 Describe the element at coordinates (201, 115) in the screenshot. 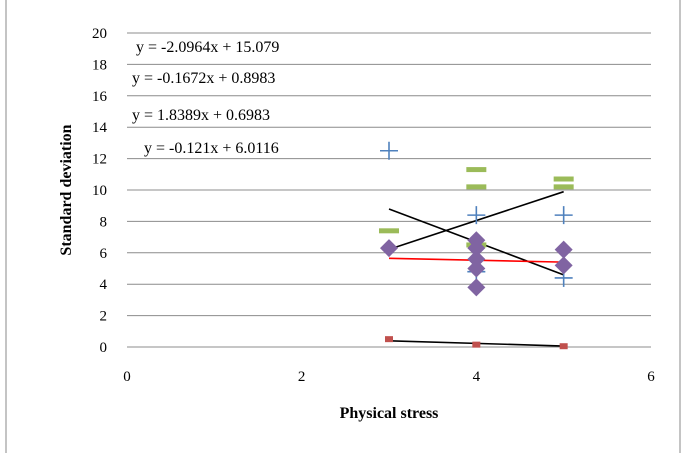

I see `equation-3: y = 1.8389x + 0.6983` at that location.